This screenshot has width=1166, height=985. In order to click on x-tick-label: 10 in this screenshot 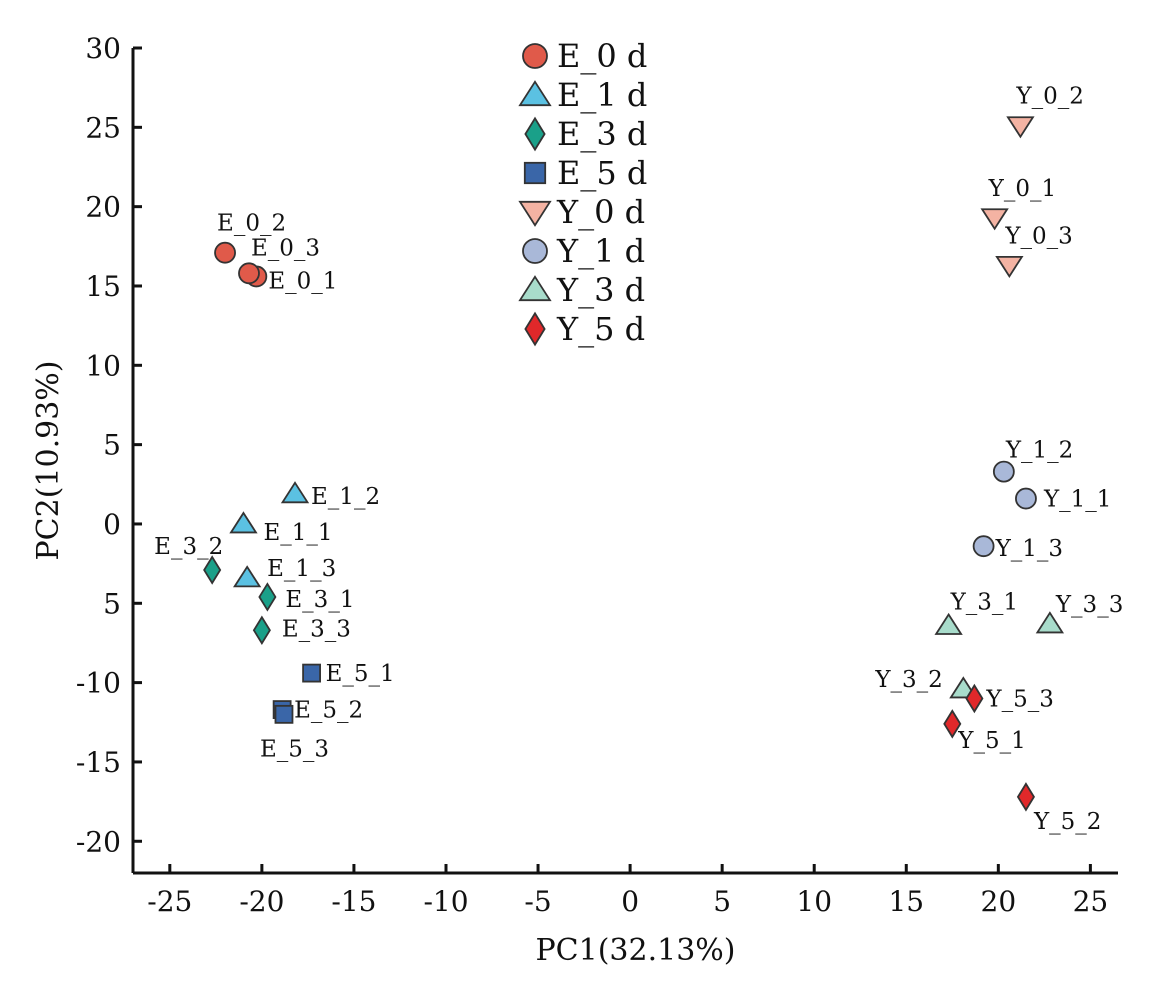, I will do `click(814, 901)`.